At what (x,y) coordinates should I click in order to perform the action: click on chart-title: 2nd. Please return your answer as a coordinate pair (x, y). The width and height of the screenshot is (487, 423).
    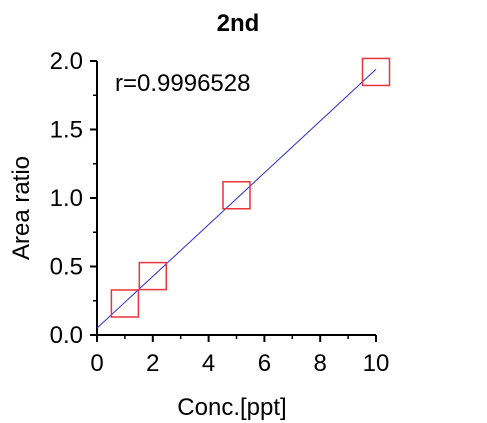
    Looking at the image, I should click on (238, 23).